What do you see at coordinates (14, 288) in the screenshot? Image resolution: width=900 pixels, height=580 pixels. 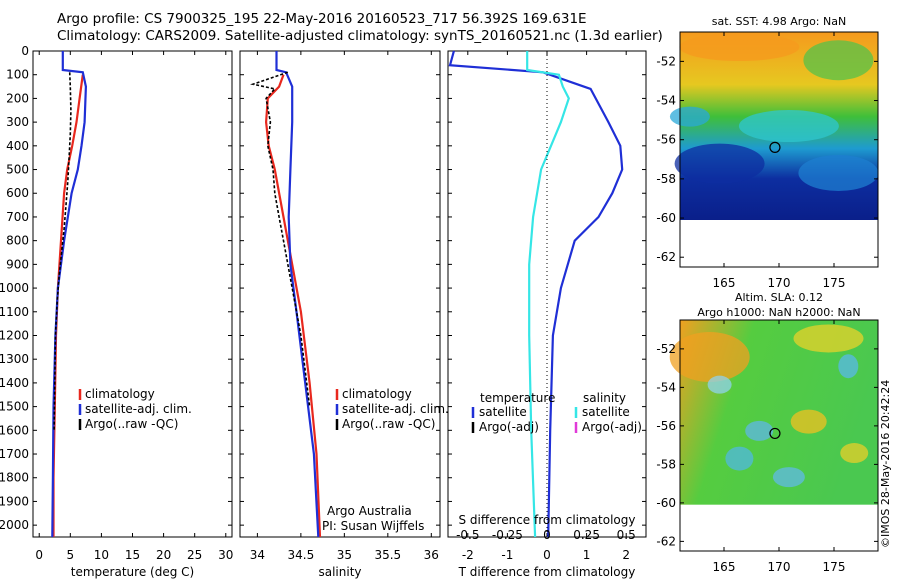 I see `y-tick-label: 1000` at bounding box center [14, 288].